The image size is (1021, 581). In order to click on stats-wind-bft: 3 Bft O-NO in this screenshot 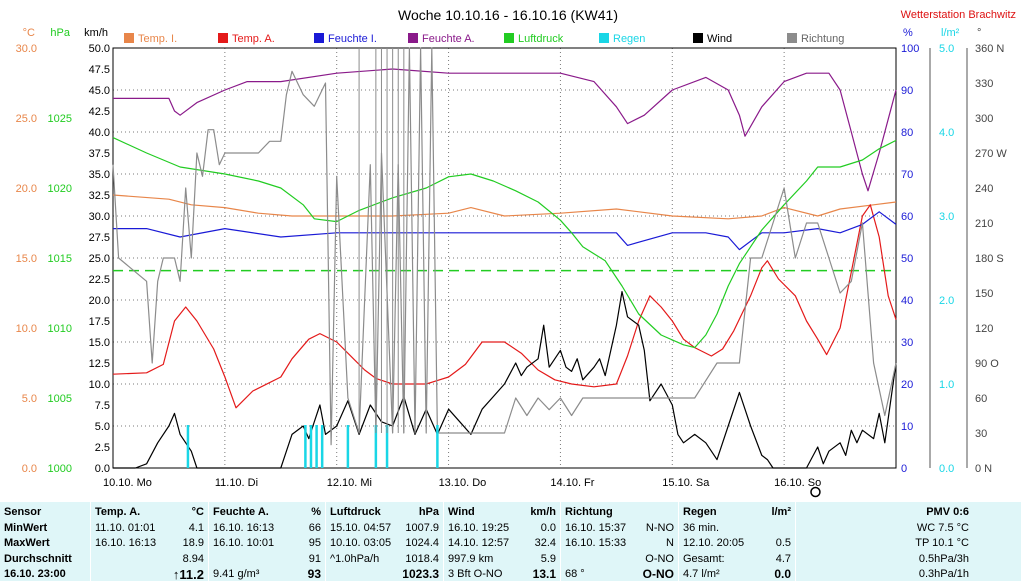, I will do `click(475, 574)`.